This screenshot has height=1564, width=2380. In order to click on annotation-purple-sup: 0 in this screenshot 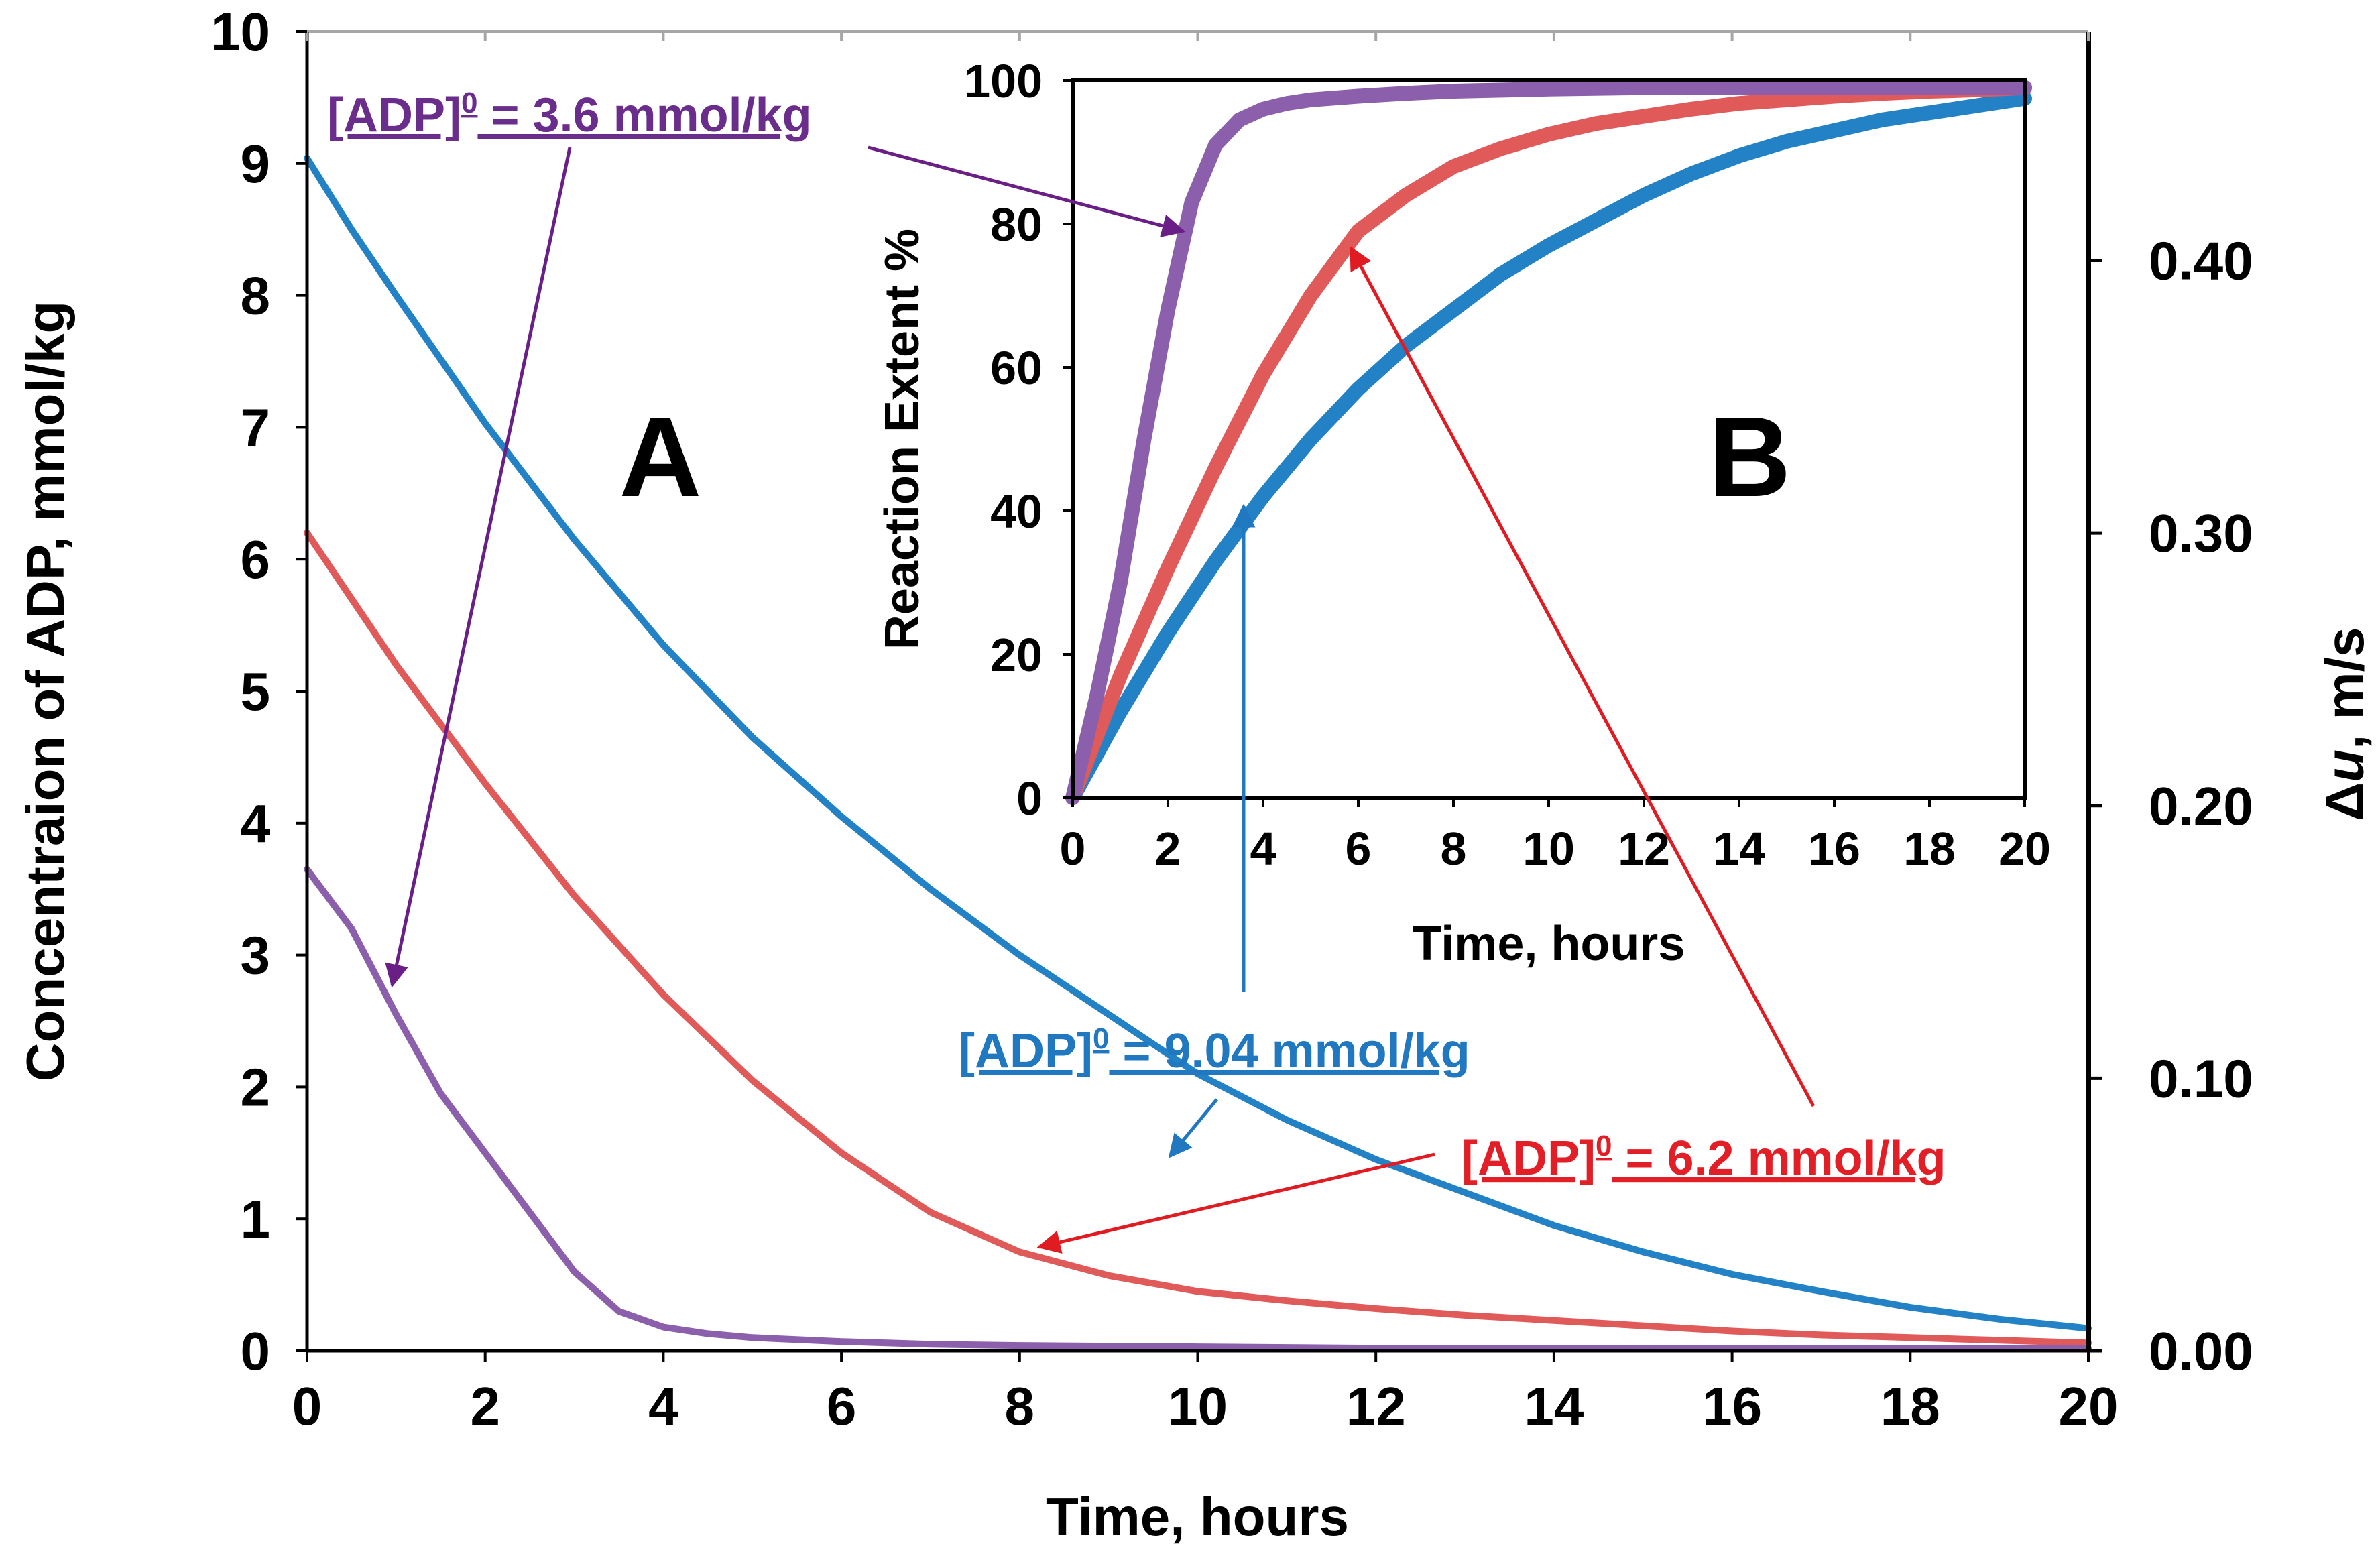, I will do `click(469, 103)`.